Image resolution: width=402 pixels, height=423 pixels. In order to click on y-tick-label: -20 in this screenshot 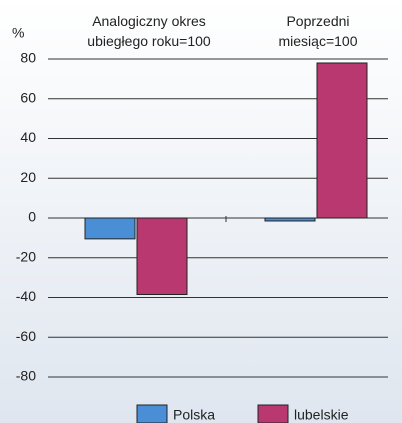, I will do `click(26, 256)`.